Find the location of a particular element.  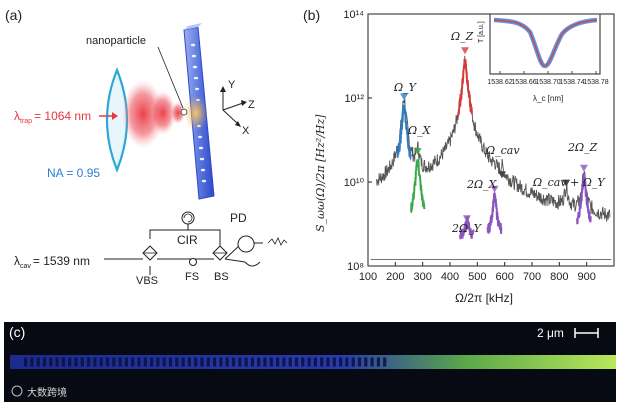

omega-x-label: Ω_X is located at coordinates (419, 130).